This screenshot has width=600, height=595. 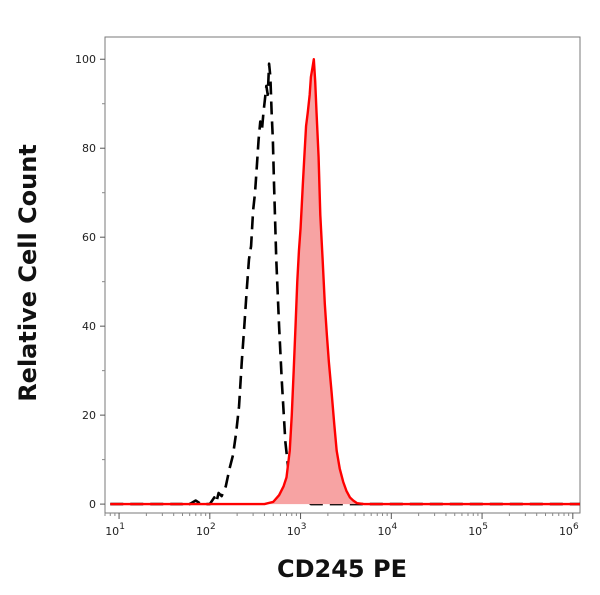 What do you see at coordinates (478, 530) in the screenshot?
I see `x-tick-label-4: 10⁵` at bounding box center [478, 530].